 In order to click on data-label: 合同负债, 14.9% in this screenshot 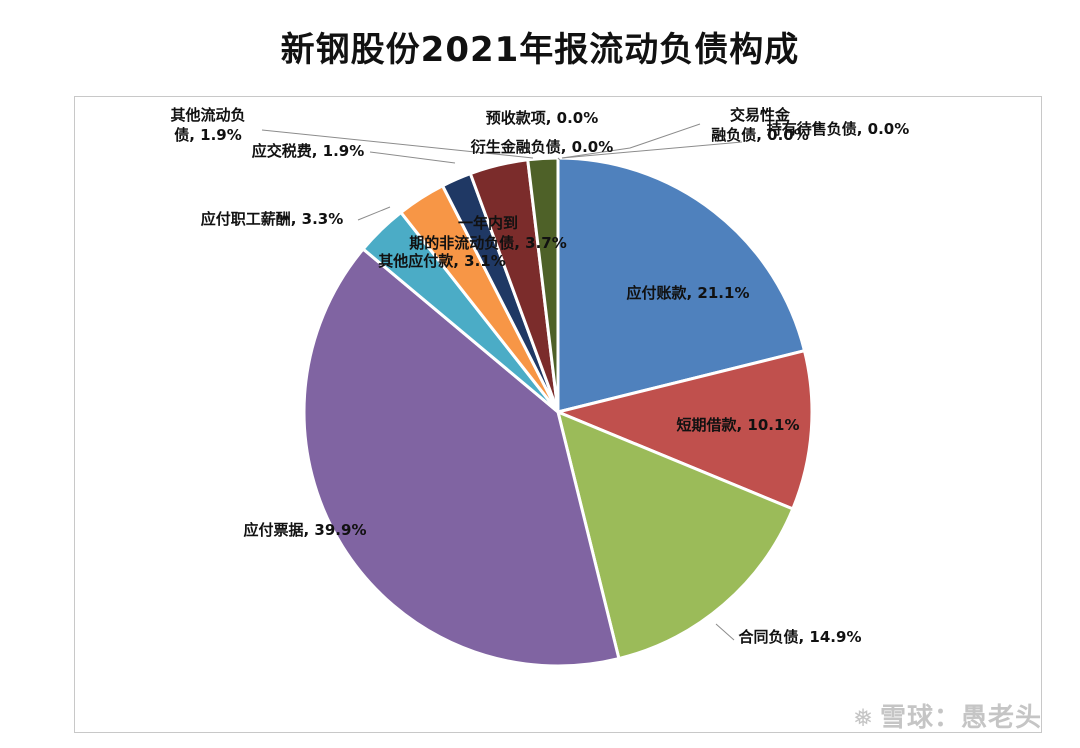, I will do `click(800, 637)`.